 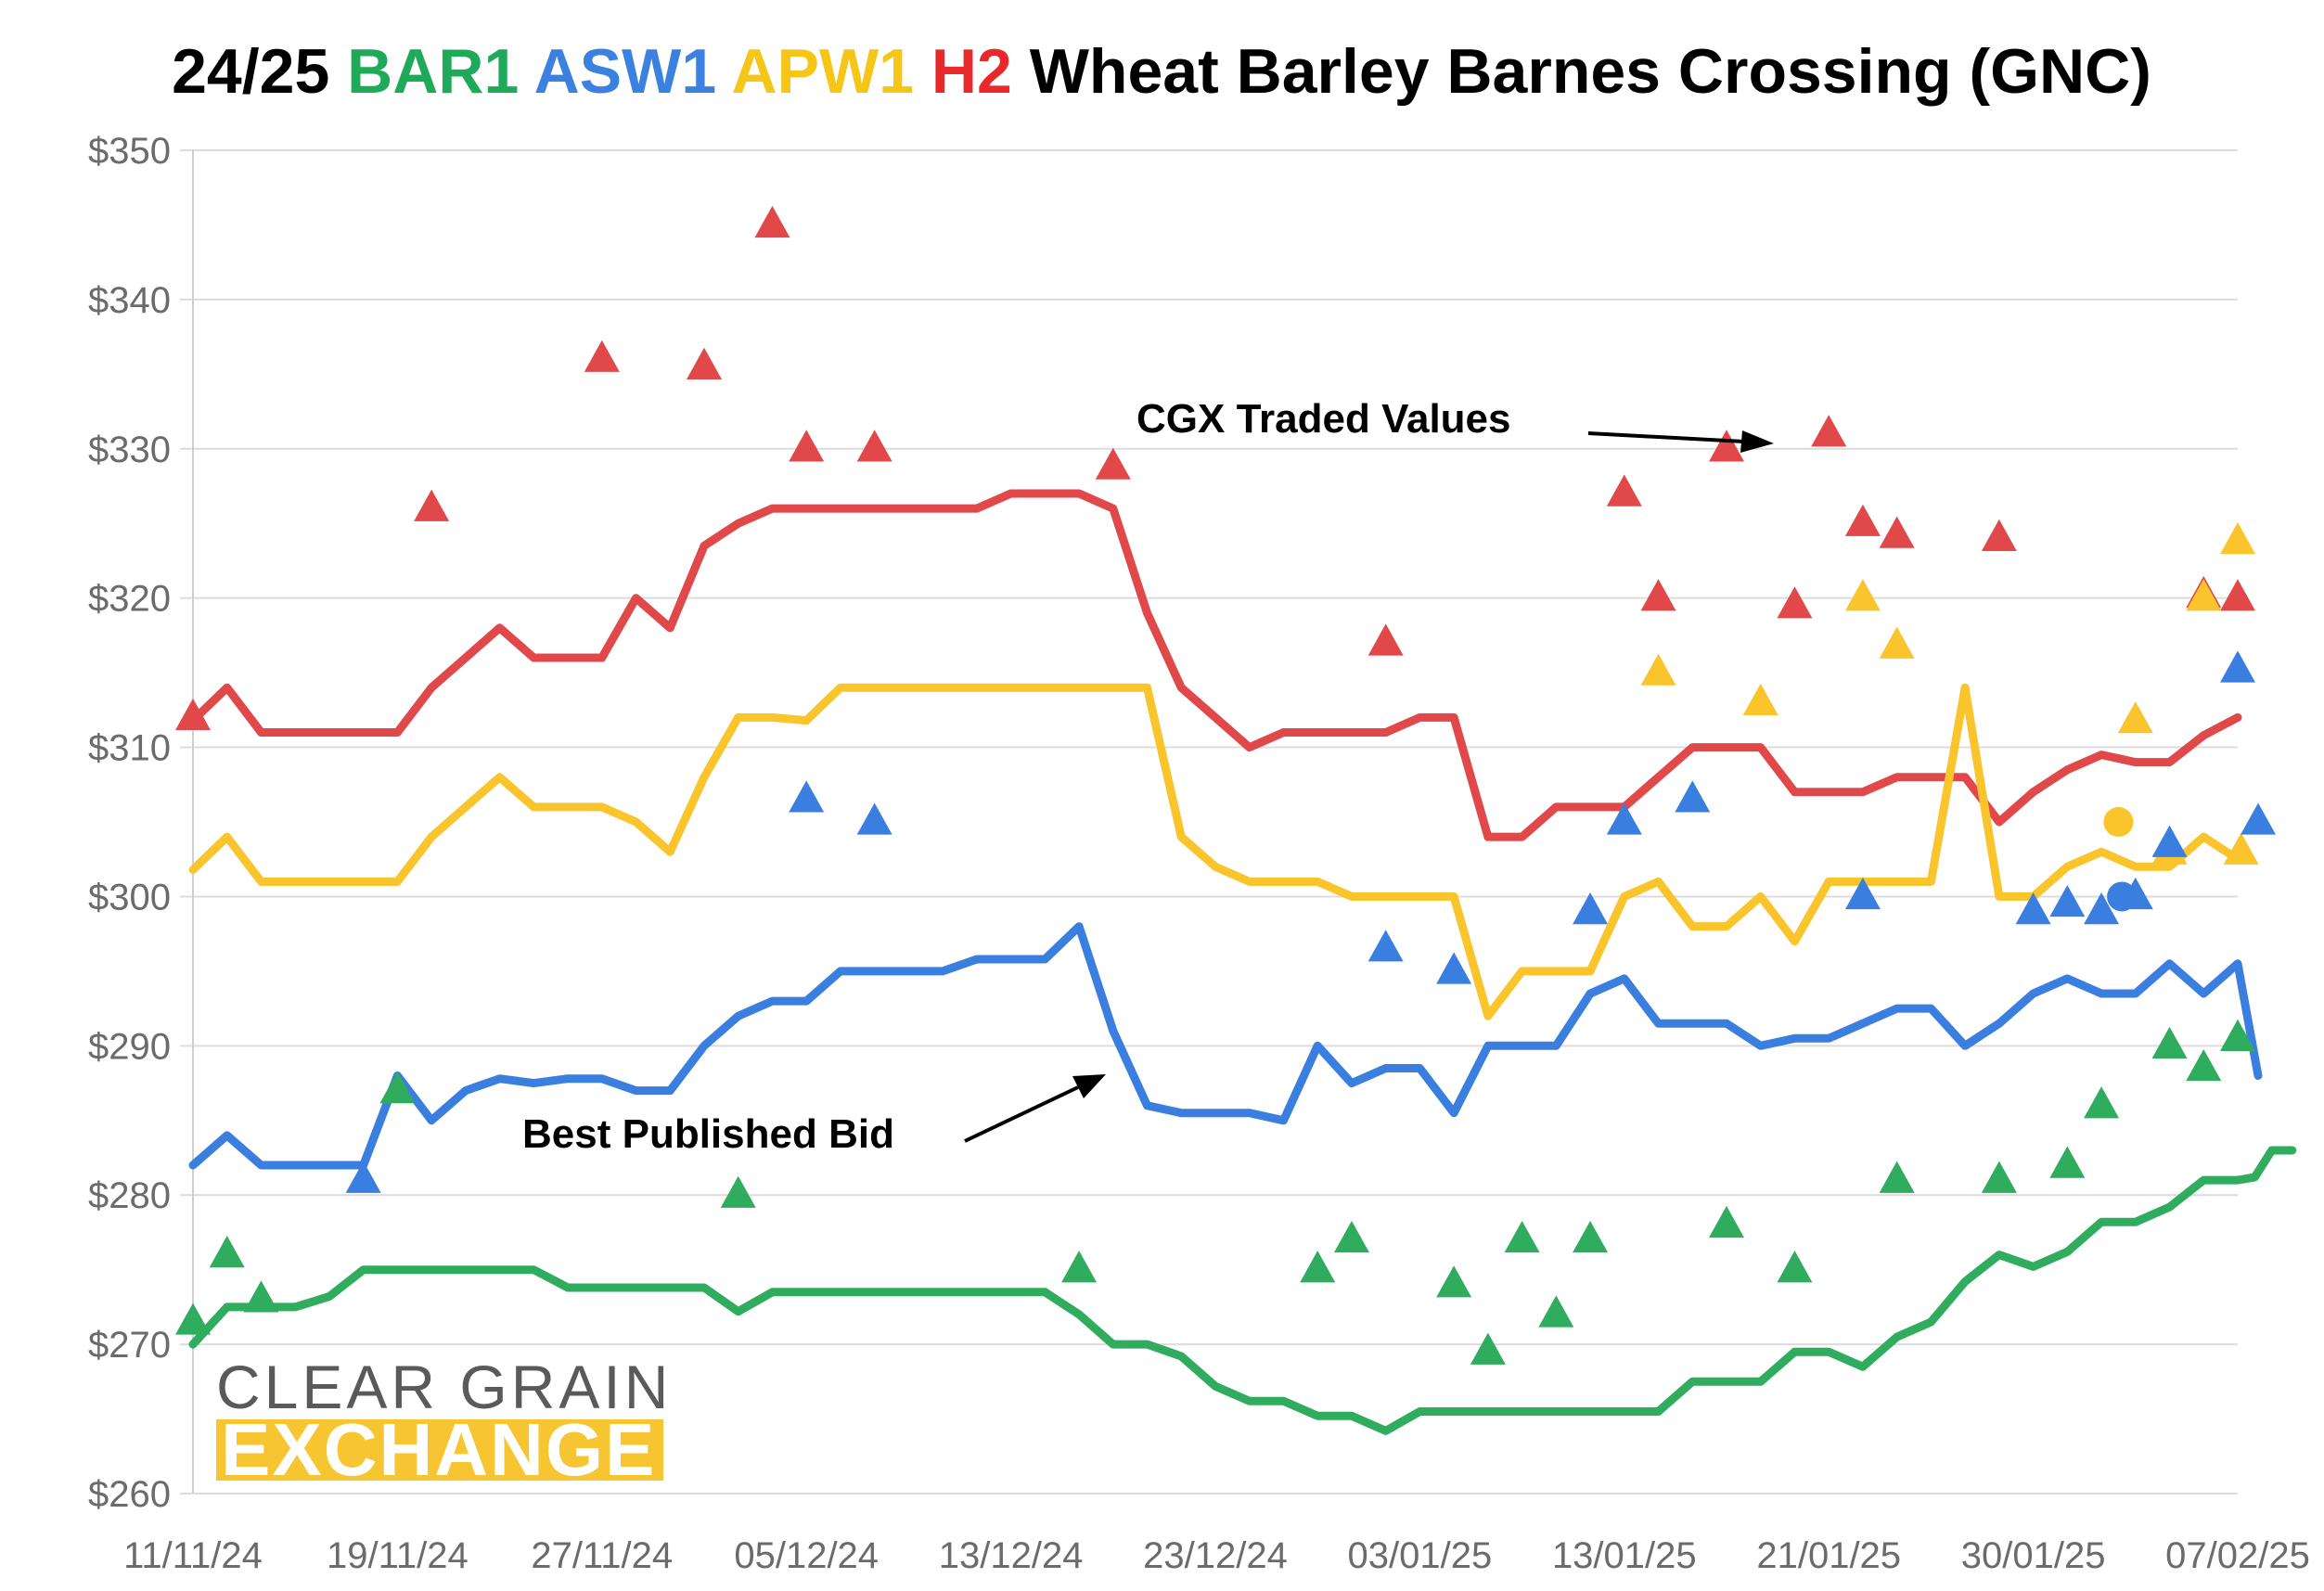 I want to click on title-part: 24/25, so click(x=259, y=71).